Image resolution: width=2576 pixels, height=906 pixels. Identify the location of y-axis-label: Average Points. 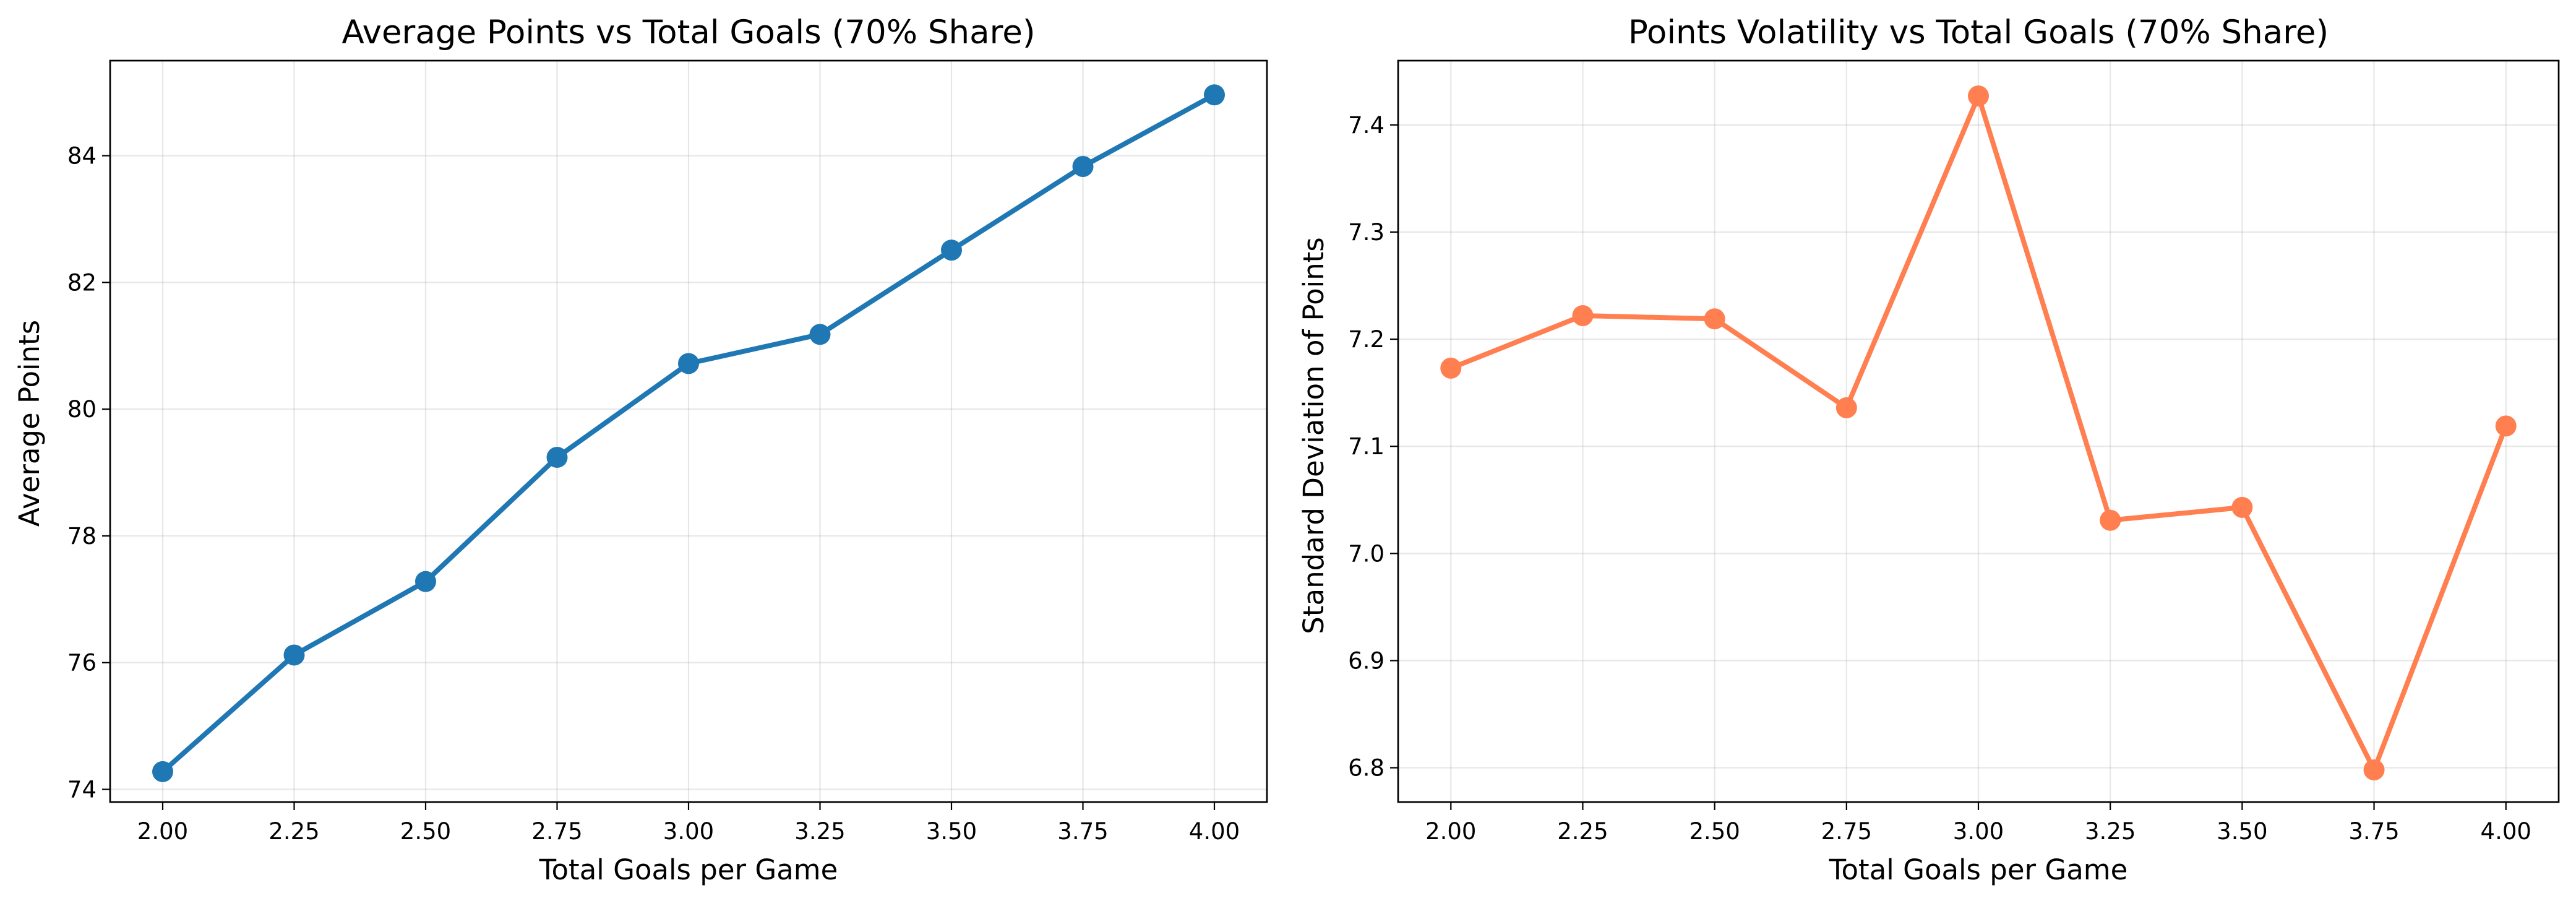
(29, 423).